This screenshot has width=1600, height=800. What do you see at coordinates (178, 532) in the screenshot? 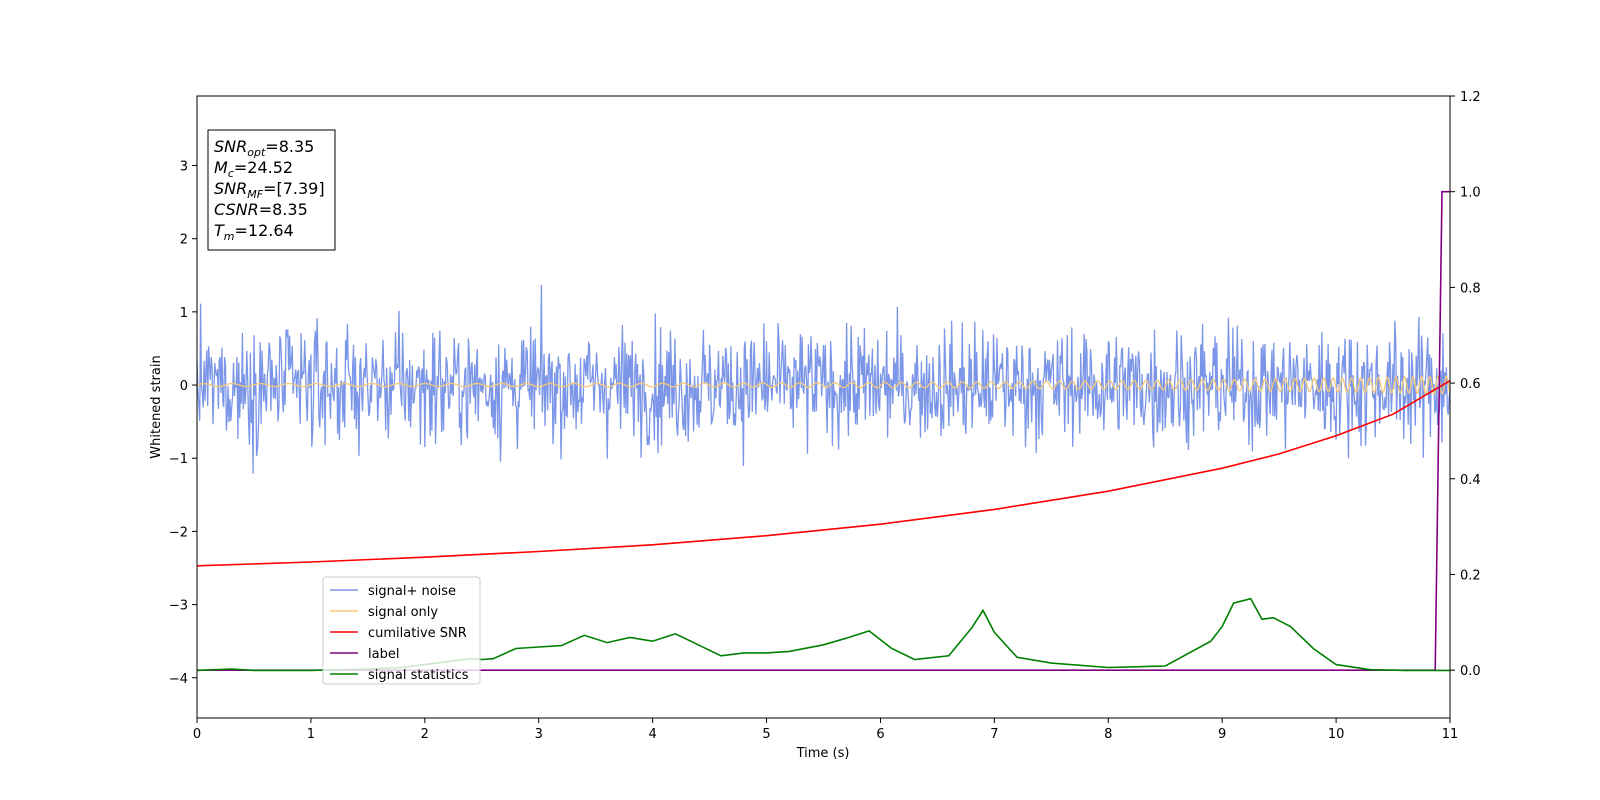
I see `y-left-tick-label: −2` at bounding box center [178, 532].